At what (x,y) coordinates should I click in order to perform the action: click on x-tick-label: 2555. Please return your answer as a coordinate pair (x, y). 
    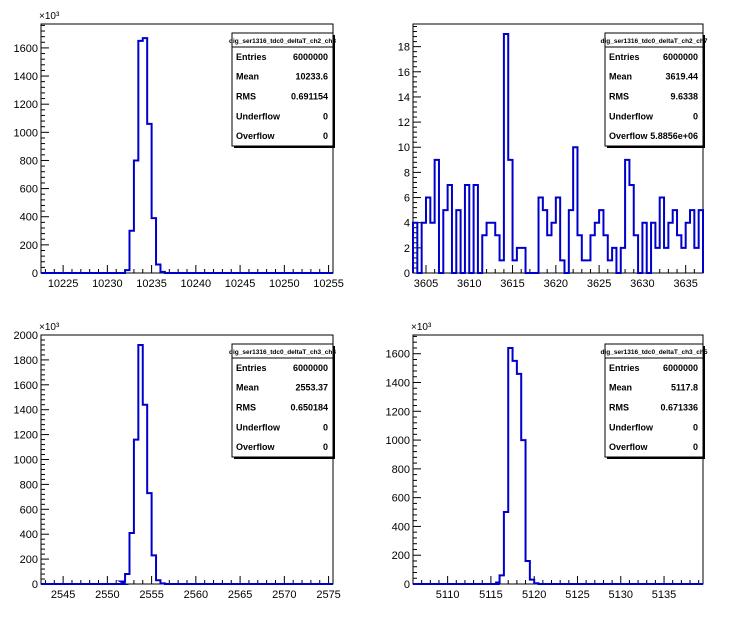
    Looking at the image, I should click on (151, 595).